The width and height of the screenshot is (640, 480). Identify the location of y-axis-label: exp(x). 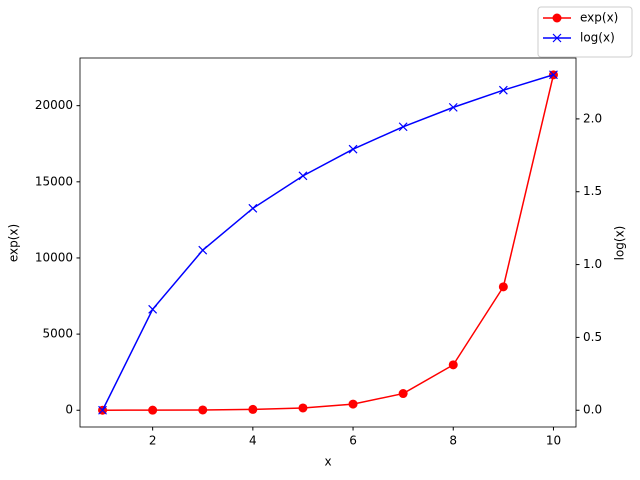
(14, 243).